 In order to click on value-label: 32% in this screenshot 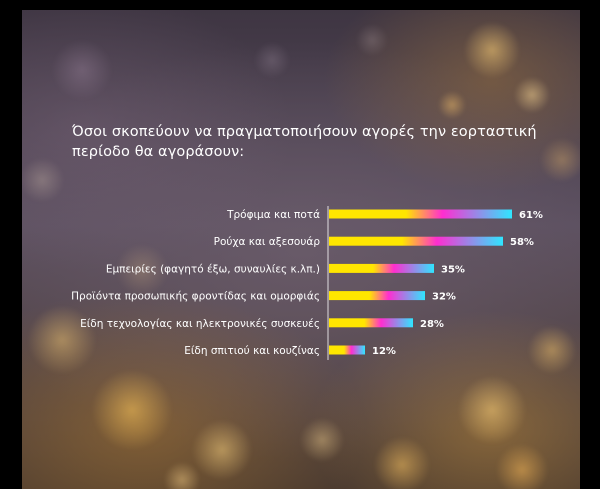, I will do `click(444, 297)`.